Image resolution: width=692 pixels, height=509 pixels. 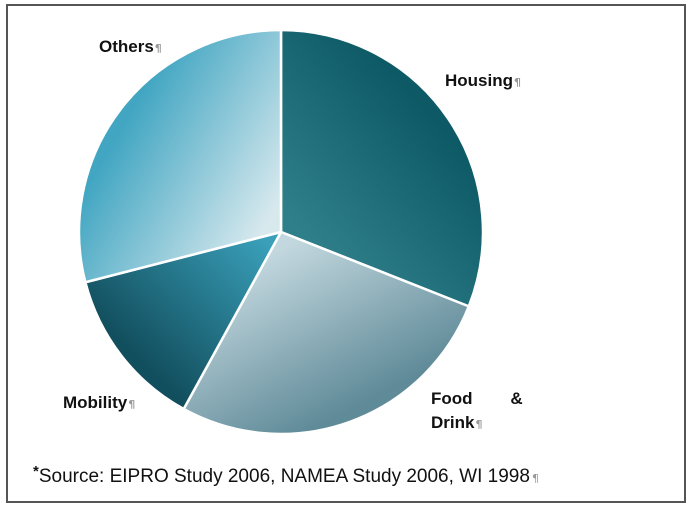 I want to click on slice-label-line: Others, so click(x=126, y=46).